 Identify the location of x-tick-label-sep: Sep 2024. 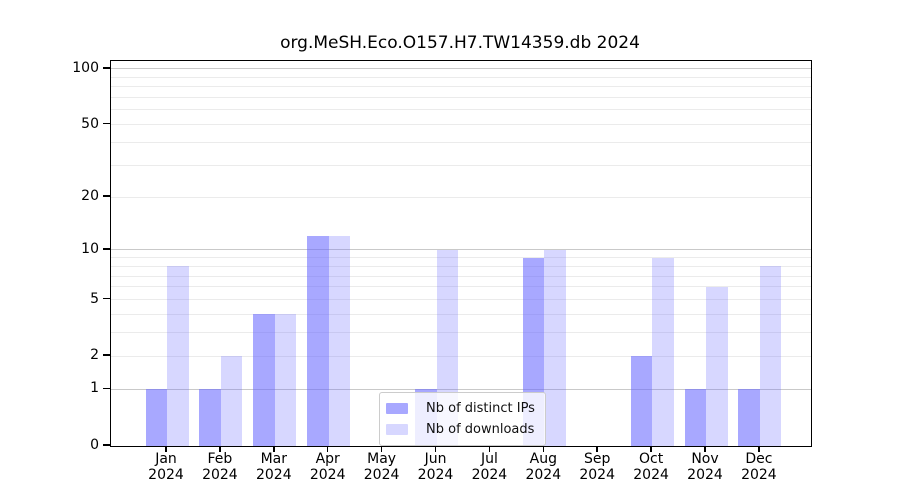
(597, 467).